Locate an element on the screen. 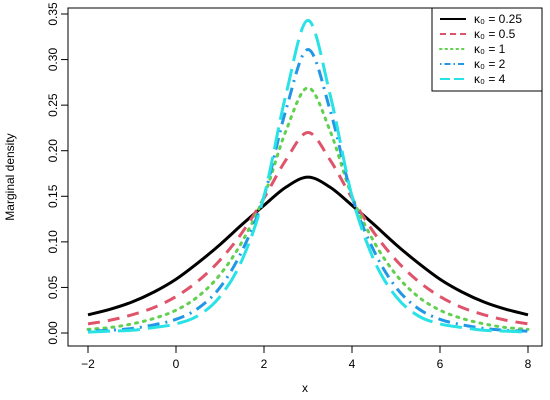  y-tick-label: 0.05 is located at coordinates (53, 287).